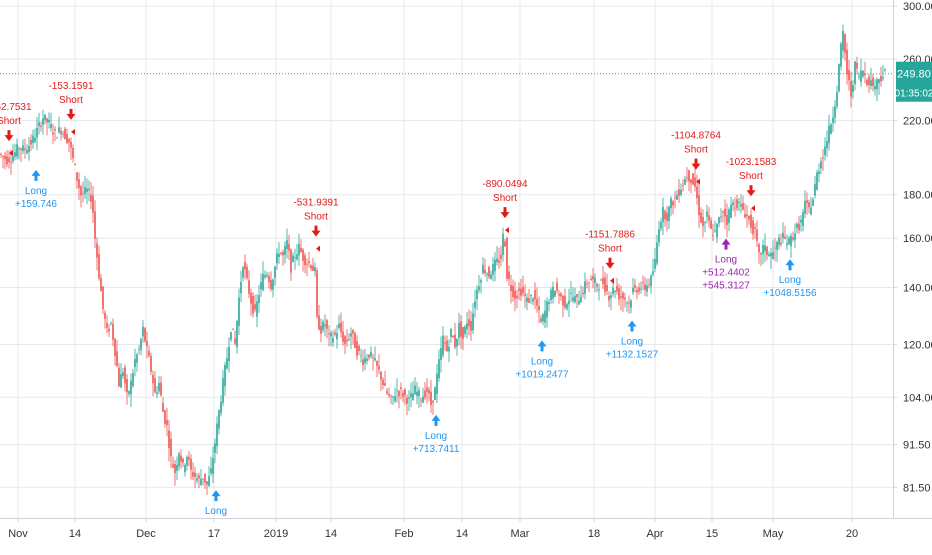  Describe the element at coordinates (917, 345) in the screenshot. I see `price-tick-label: 120.00` at that location.